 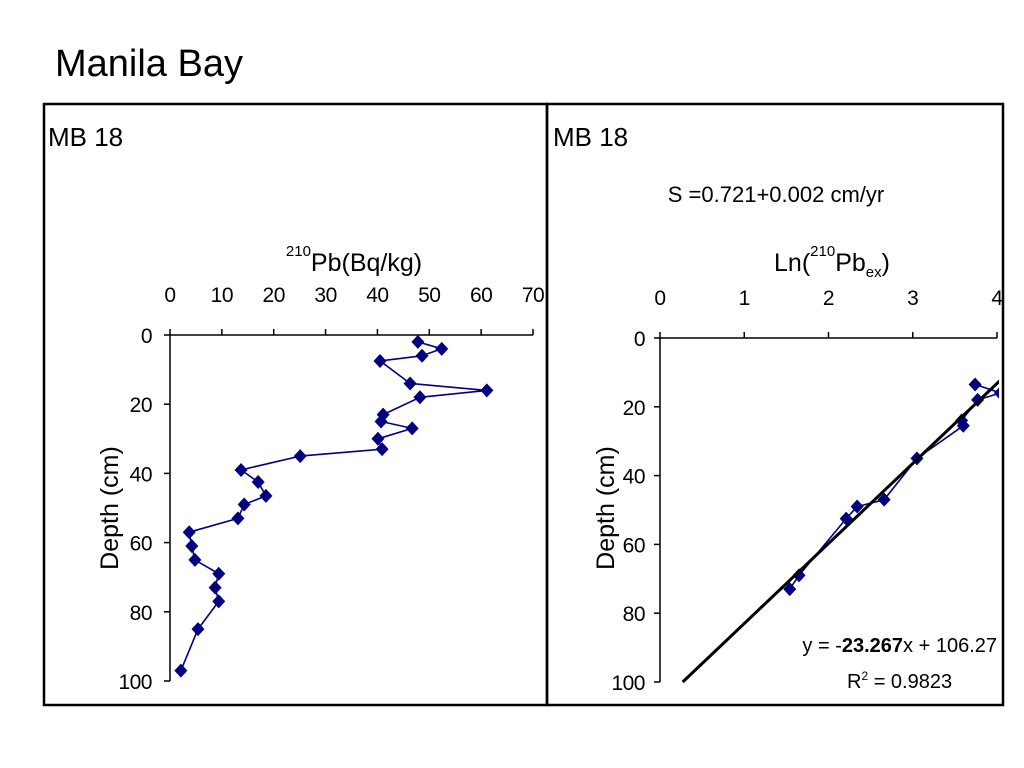 I want to click on x-tick-label: 60, so click(x=481, y=295).